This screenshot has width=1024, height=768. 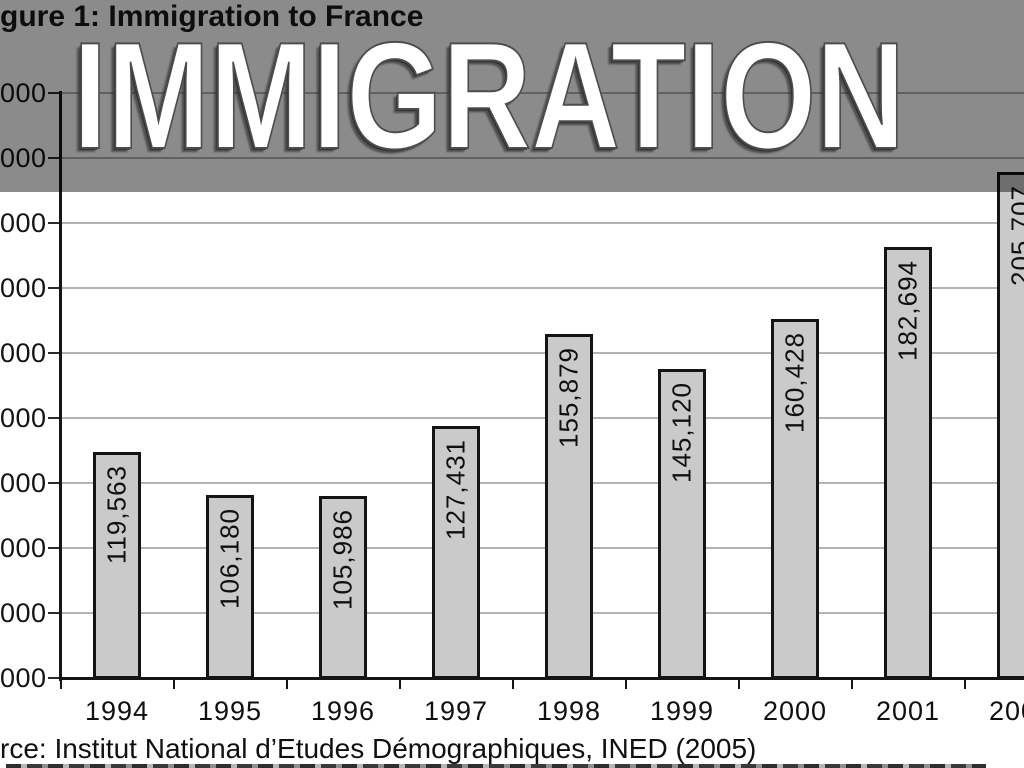 What do you see at coordinates (230, 711) in the screenshot?
I see `x-axis-label: 1995` at bounding box center [230, 711].